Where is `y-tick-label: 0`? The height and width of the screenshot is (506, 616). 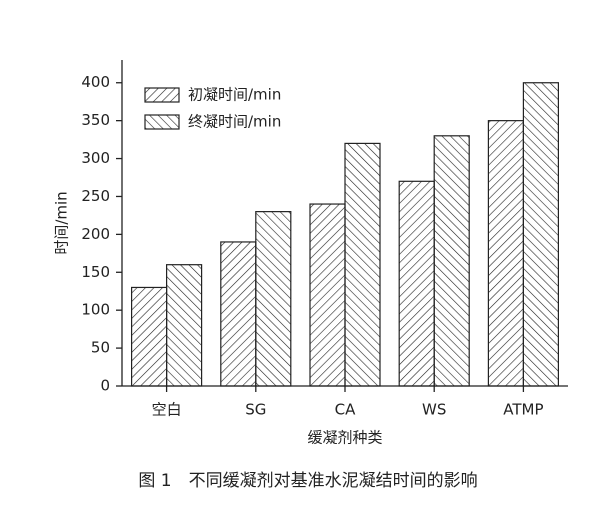 y-tick-label: 0 is located at coordinates (105, 386).